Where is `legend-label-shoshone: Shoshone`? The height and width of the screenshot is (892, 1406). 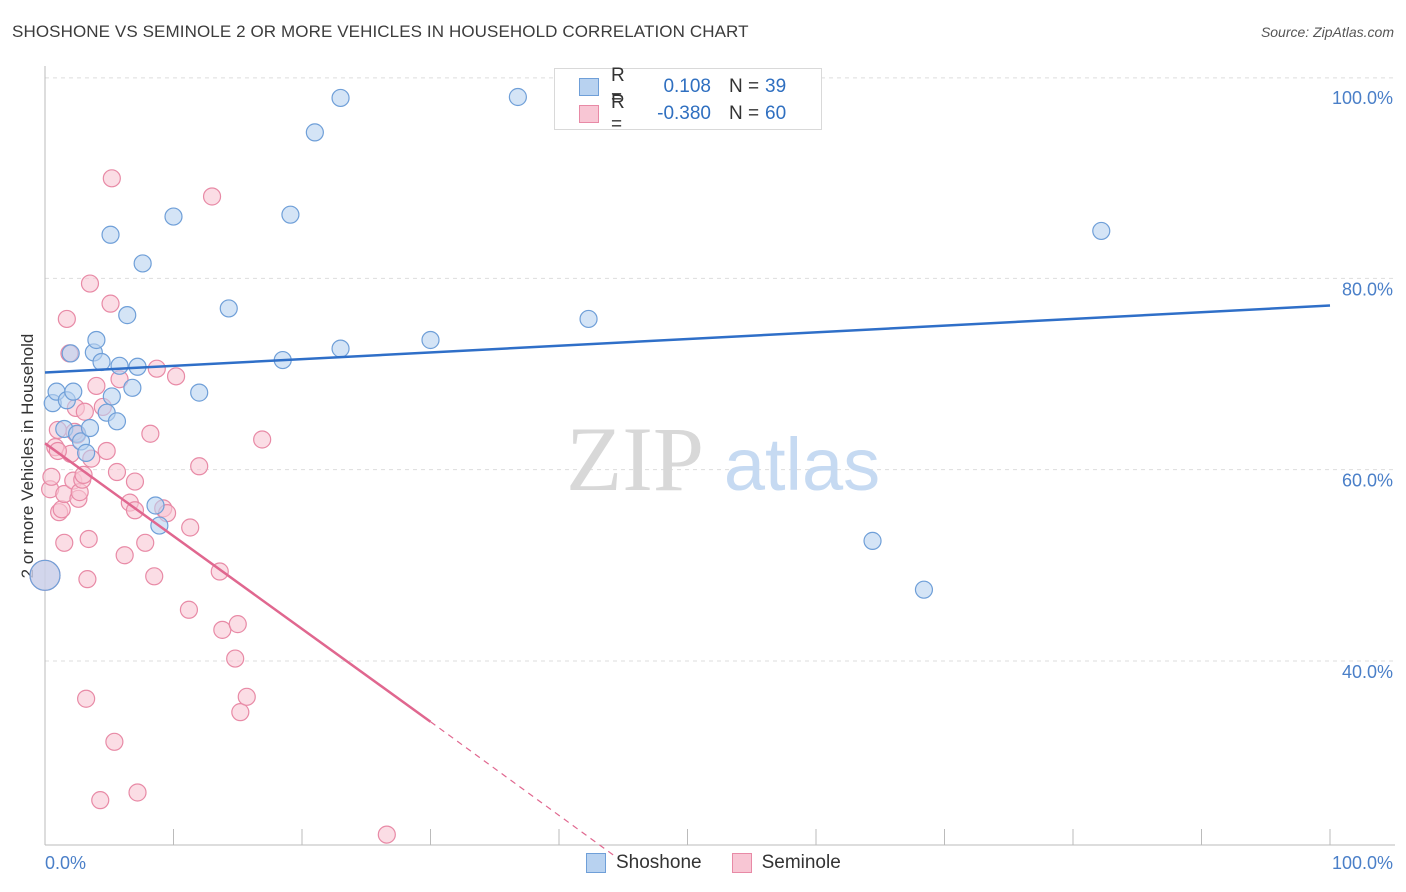
legend-label-shoshone: Shoshone is located at coordinates (659, 862).